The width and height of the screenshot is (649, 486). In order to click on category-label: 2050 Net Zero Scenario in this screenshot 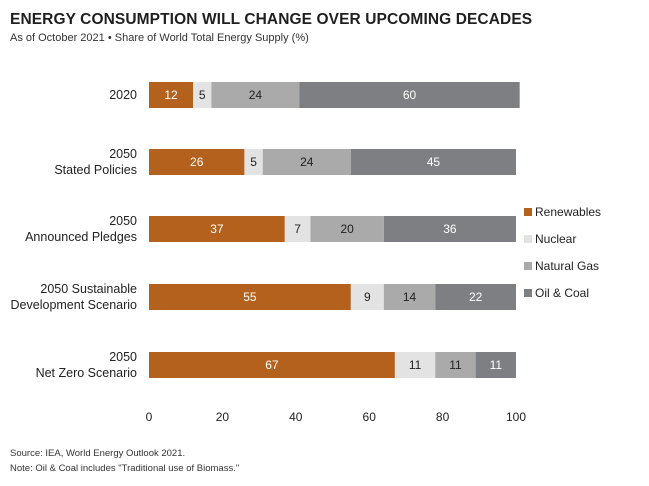, I will do `click(86, 365)`.